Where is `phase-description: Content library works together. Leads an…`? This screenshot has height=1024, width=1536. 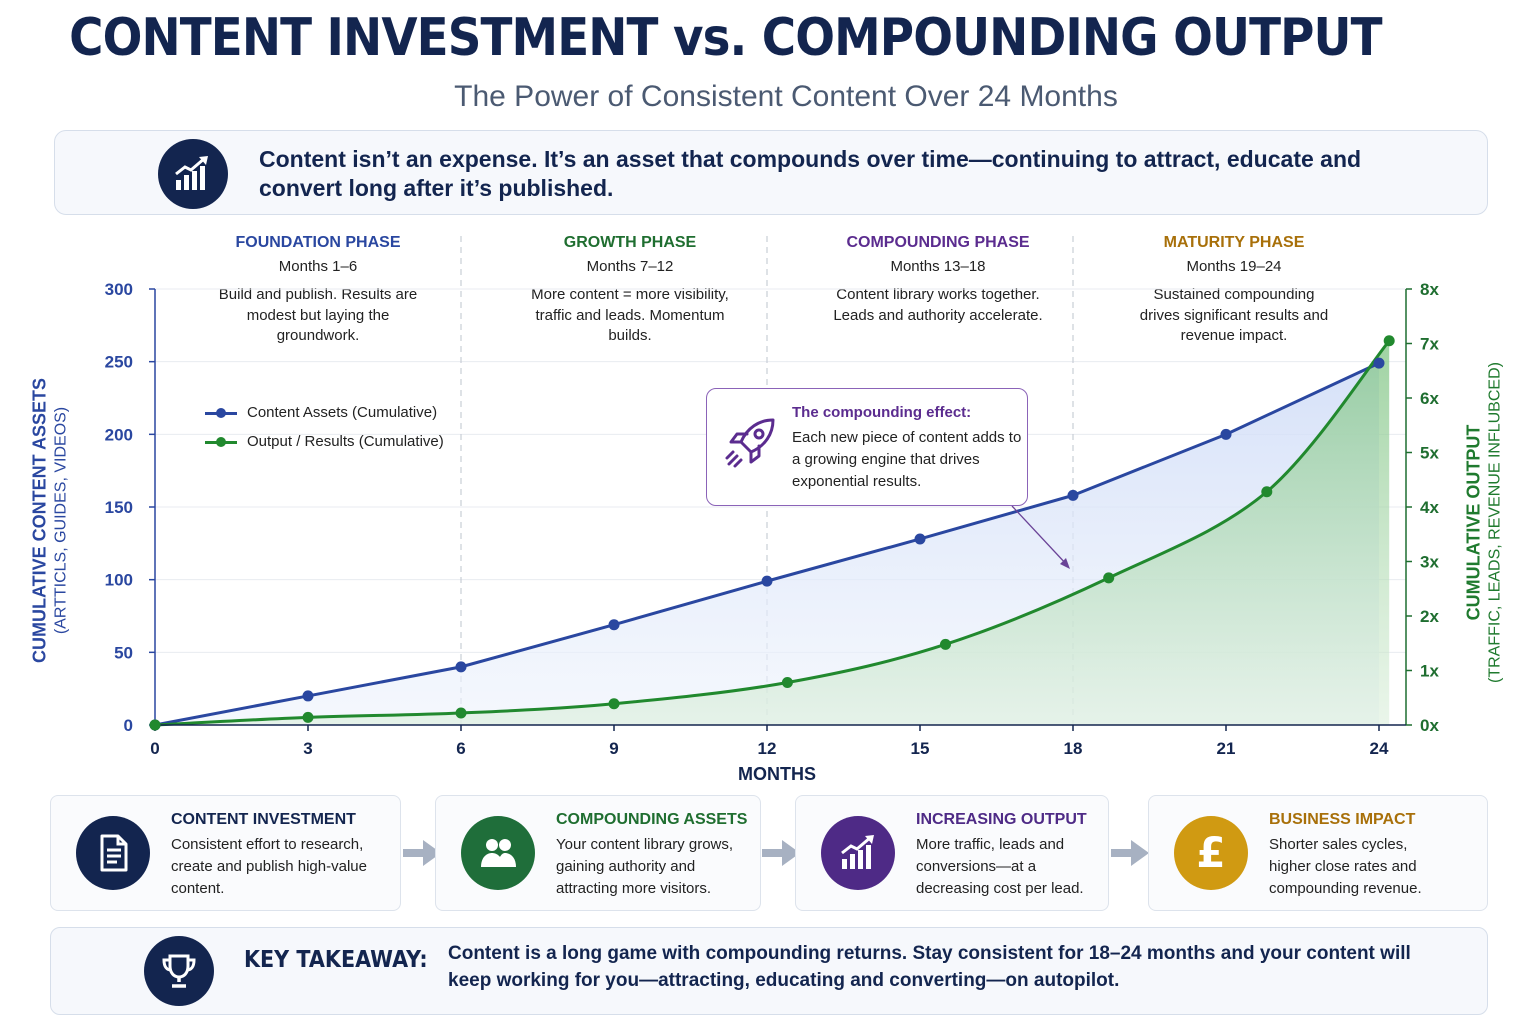 phase-description: Content library works together. Leads an… is located at coordinates (938, 305).